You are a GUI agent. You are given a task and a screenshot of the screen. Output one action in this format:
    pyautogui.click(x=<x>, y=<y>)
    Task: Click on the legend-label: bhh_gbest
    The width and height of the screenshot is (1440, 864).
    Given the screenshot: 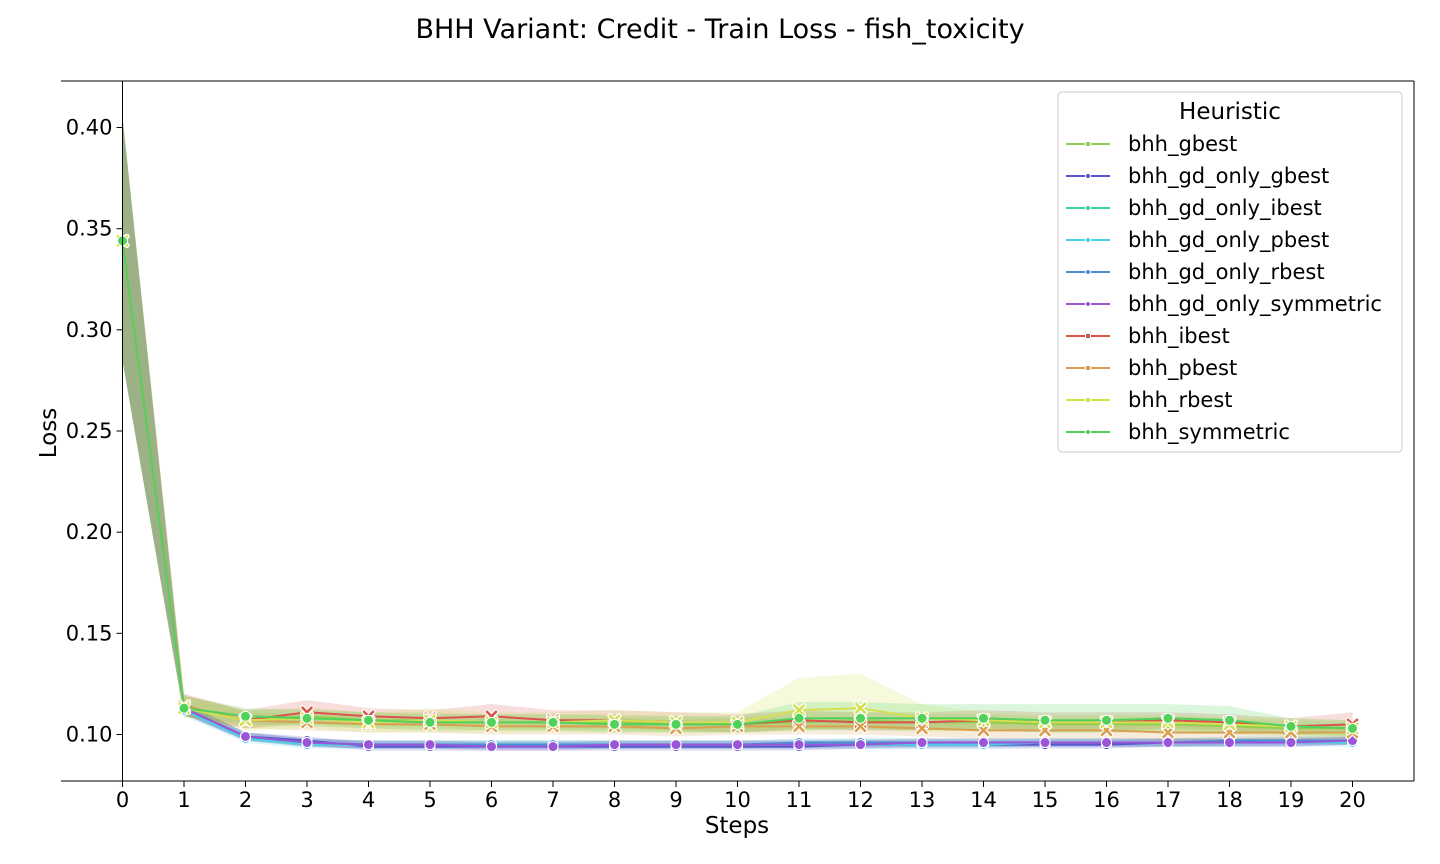 What is the action you would take?
    pyautogui.click(x=1182, y=144)
    